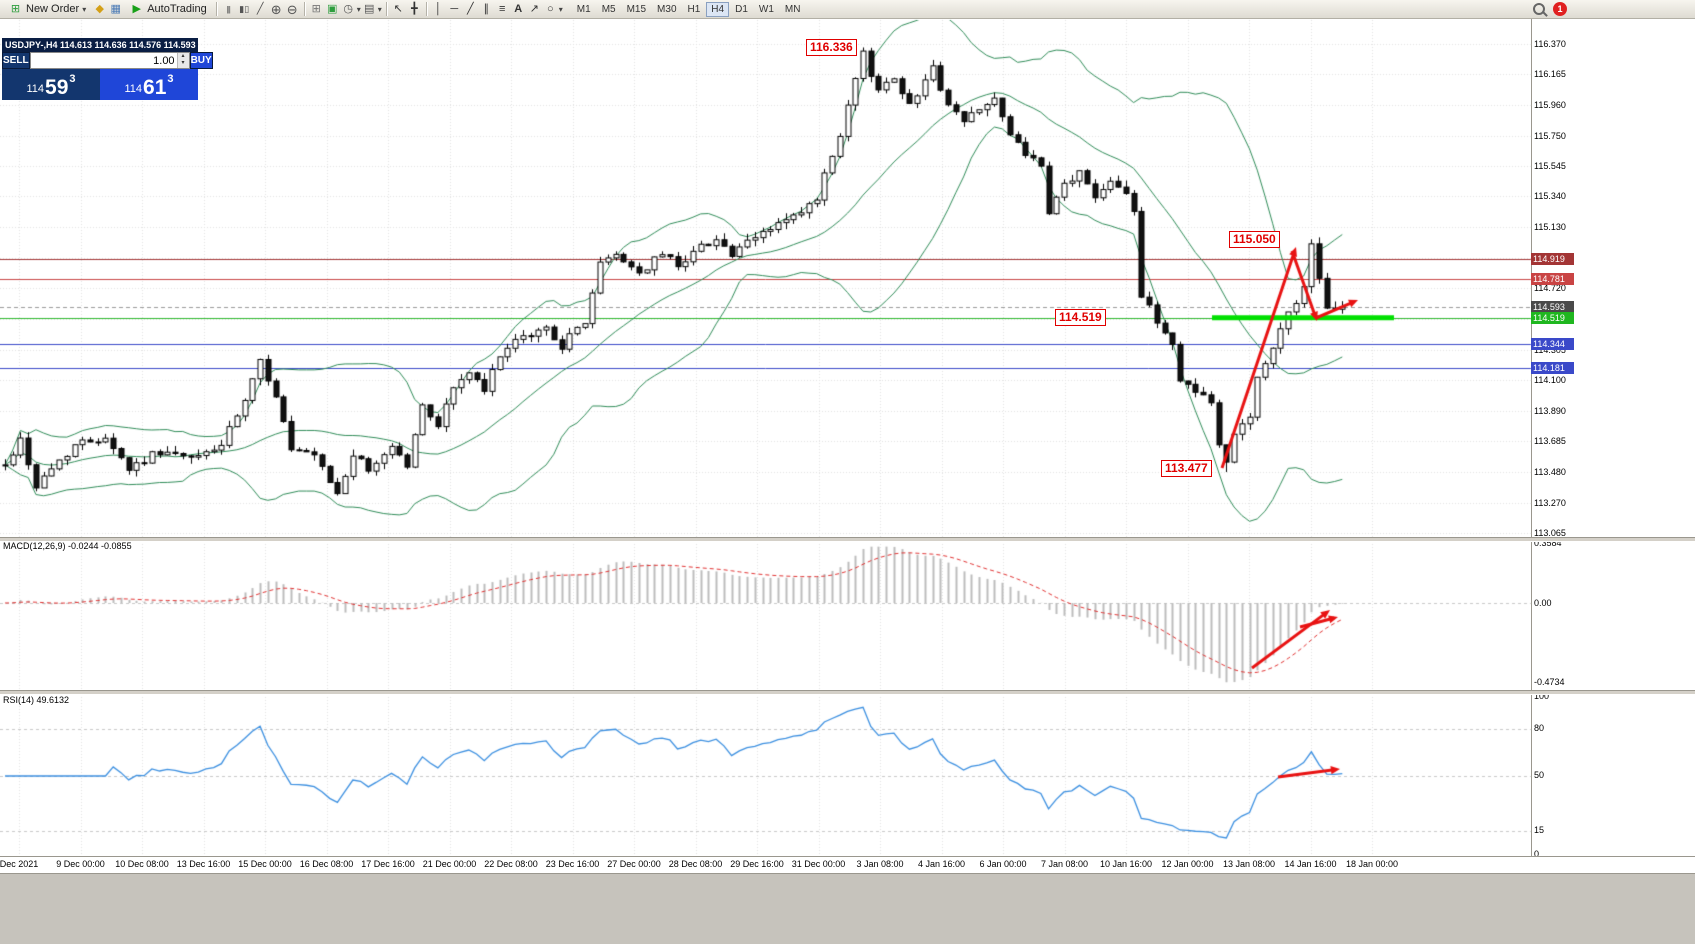  I want to click on volume-stepper: ▴ ▾, so click(182, 60).